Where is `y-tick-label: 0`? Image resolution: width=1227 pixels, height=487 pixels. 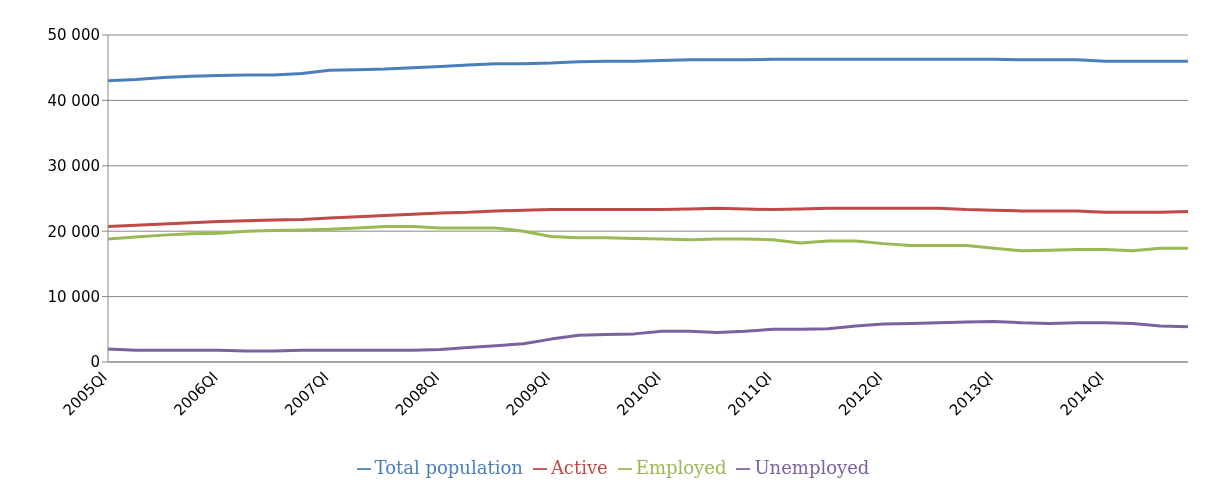 y-tick-label: 0 is located at coordinates (95, 362).